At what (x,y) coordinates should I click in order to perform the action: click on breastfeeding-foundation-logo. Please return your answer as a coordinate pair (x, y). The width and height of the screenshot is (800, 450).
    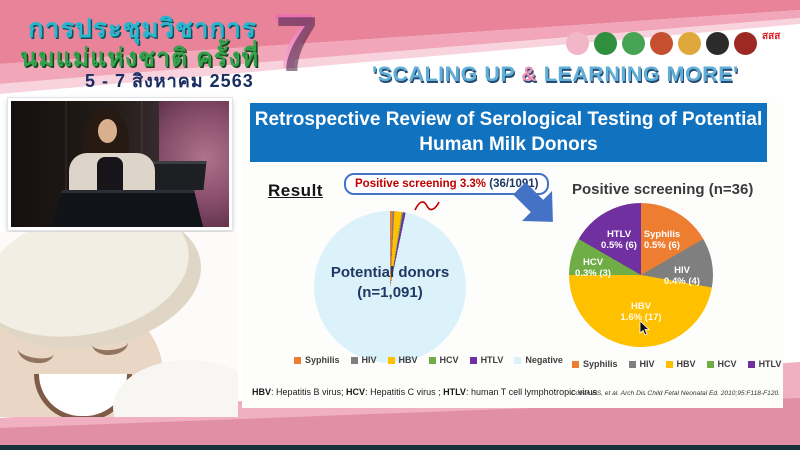
    Looking at the image, I should click on (577, 43).